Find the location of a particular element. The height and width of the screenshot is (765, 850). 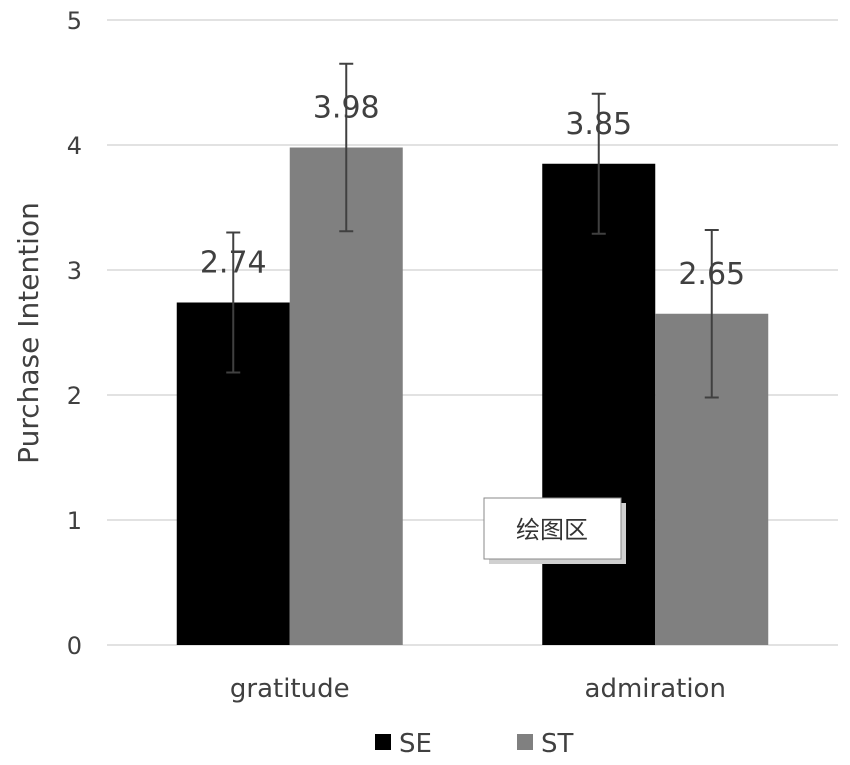

y-tick-label: 2 is located at coordinates (74, 396).